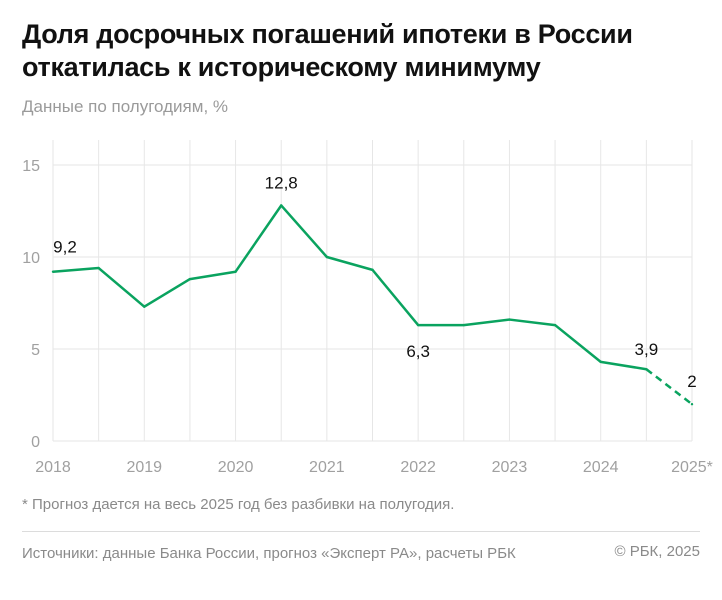  What do you see at coordinates (31, 166) in the screenshot?
I see `y-tick-label: 15` at bounding box center [31, 166].